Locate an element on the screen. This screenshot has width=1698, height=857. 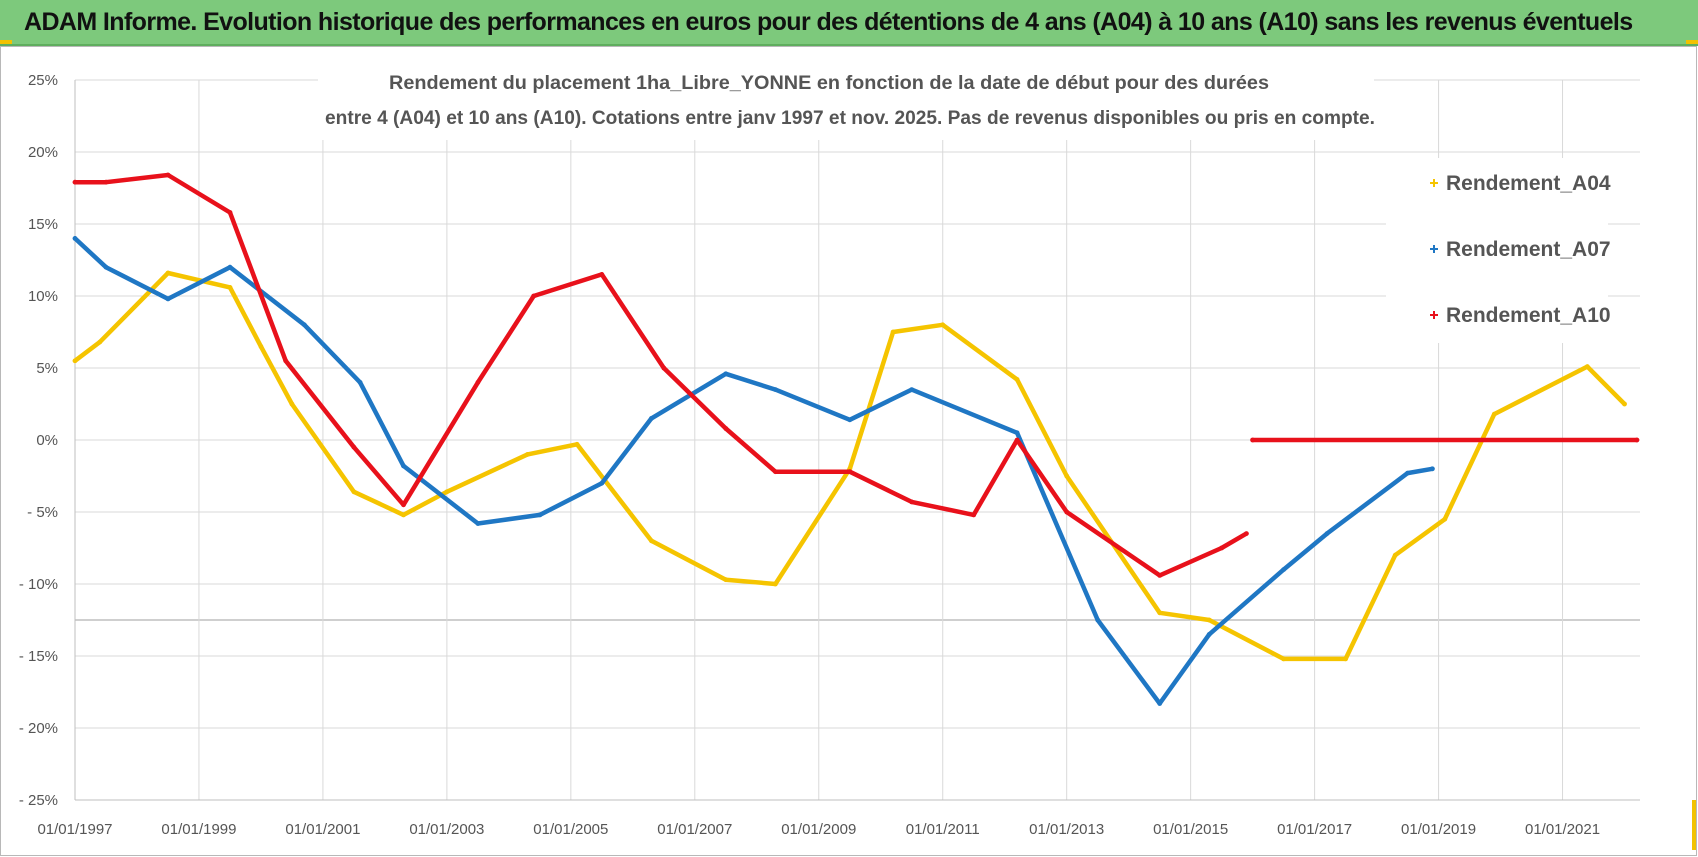
legend-label: Rendement_A07 is located at coordinates (1528, 249).